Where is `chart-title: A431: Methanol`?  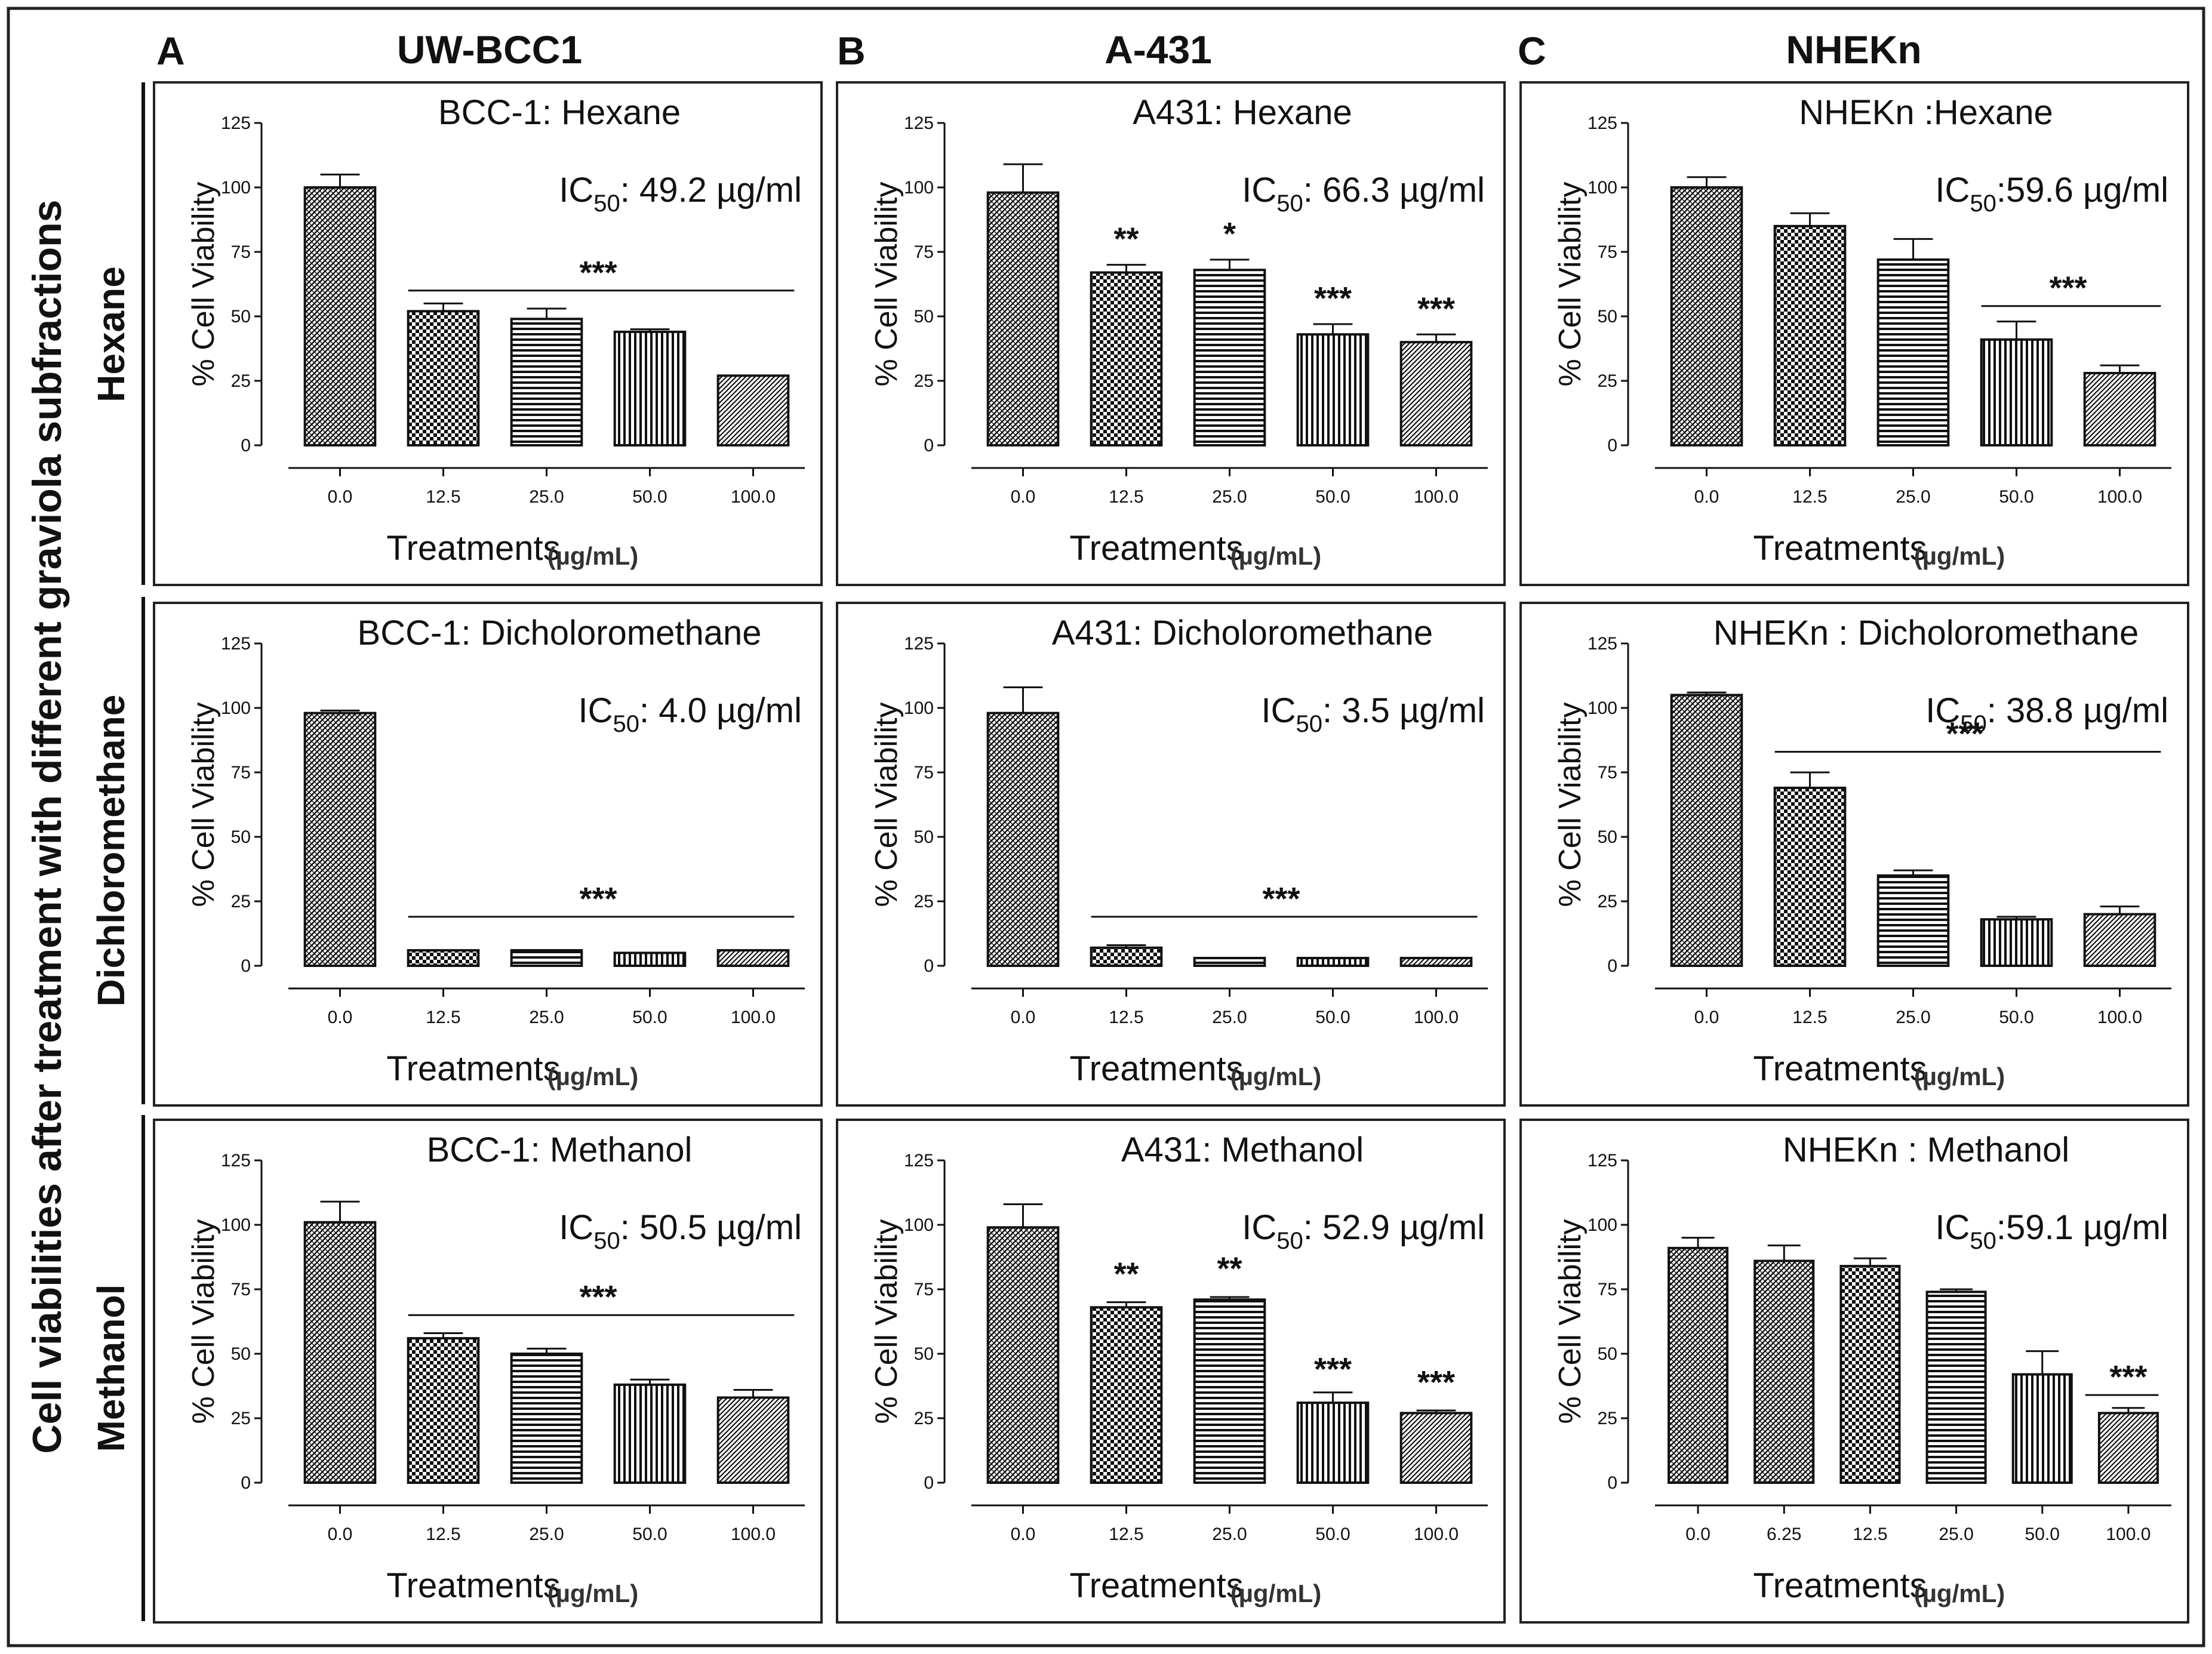 chart-title: A431: Methanol is located at coordinates (1242, 1150).